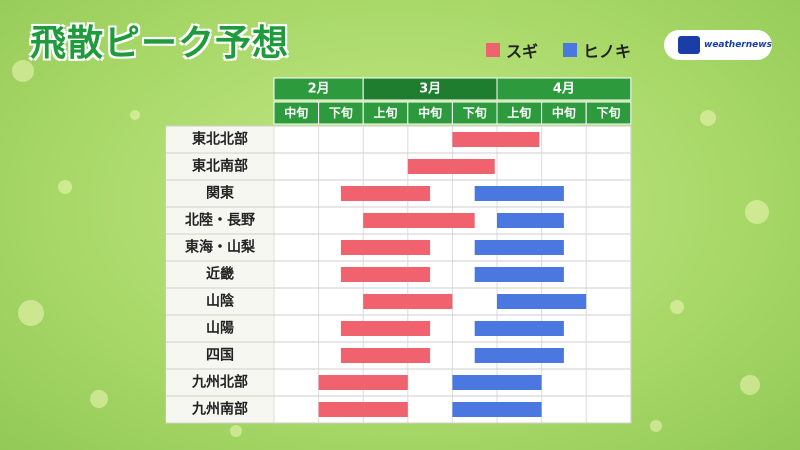 This screenshot has height=450, width=800. Describe the element at coordinates (220, 356) in the screenshot. I see `region-label: 四国` at that location.